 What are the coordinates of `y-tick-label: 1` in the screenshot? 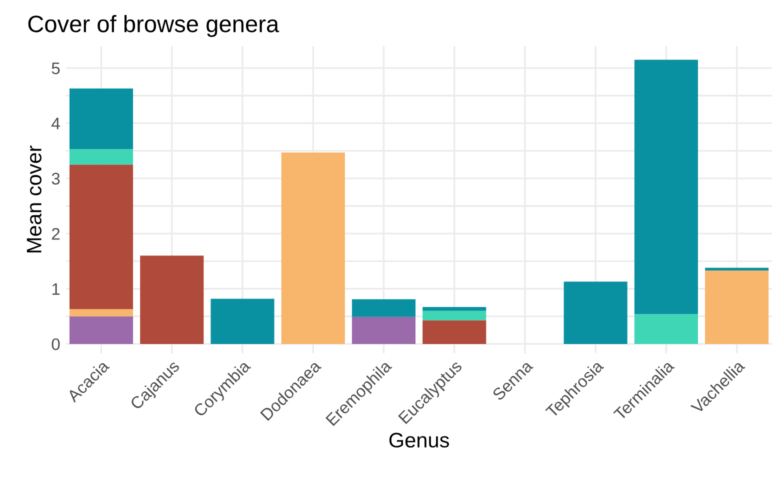 It's located at (56, 289).